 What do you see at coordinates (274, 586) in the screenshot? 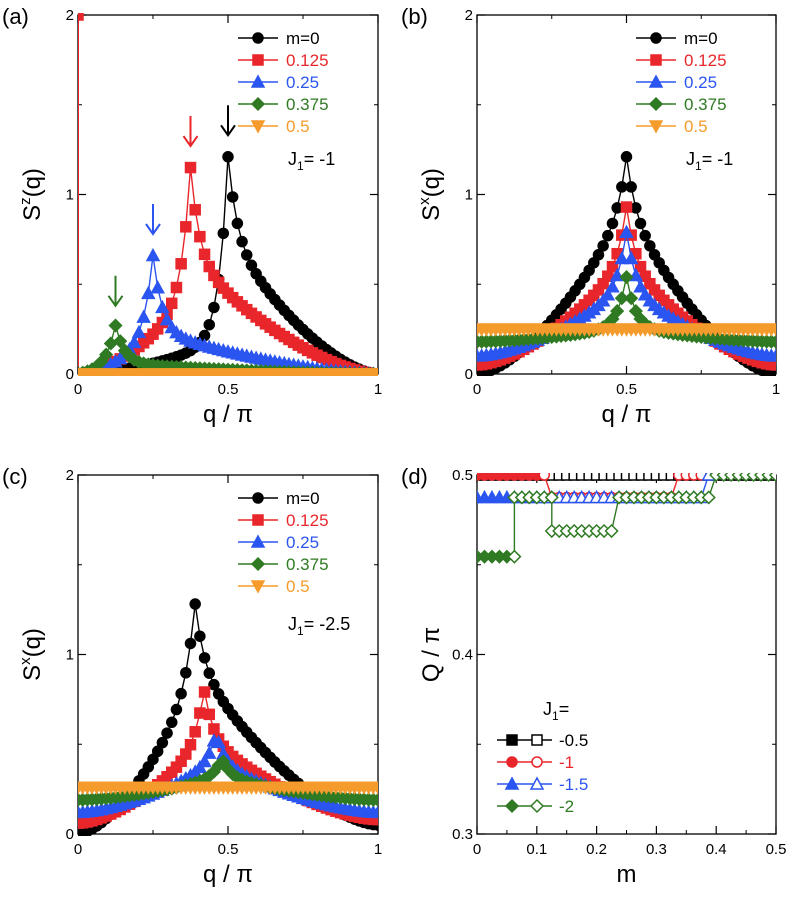
I see `legend-entry: 0.5` at bounding box center [274, 586].